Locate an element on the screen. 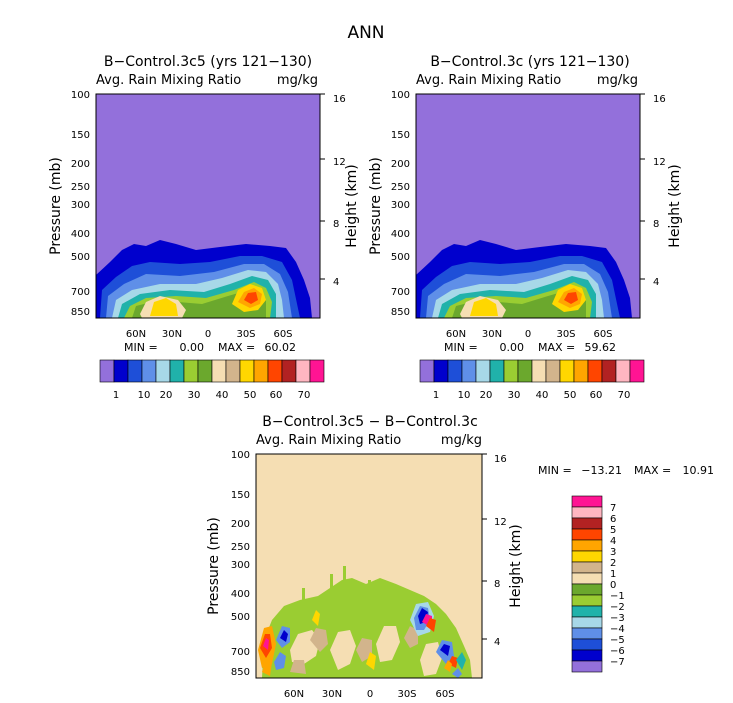 The image size is (733, 703). panel3-cbar-label: 6 is located at coordinates (613, 519).